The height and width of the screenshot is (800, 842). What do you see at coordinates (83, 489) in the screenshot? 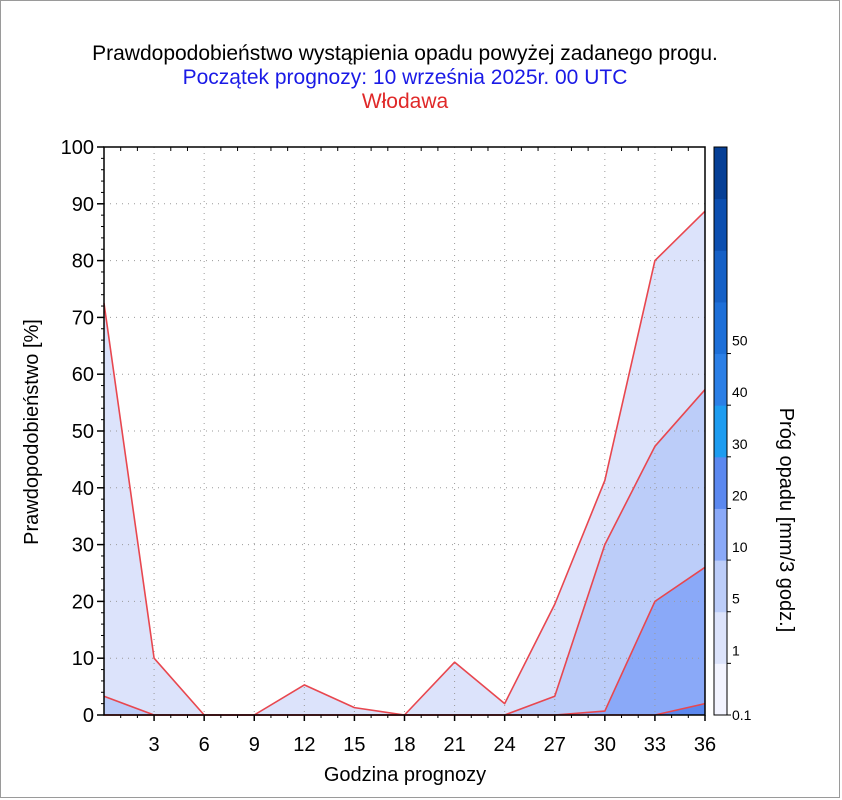
I see `y-tick-label: 40` at bounding box center [83, 489].